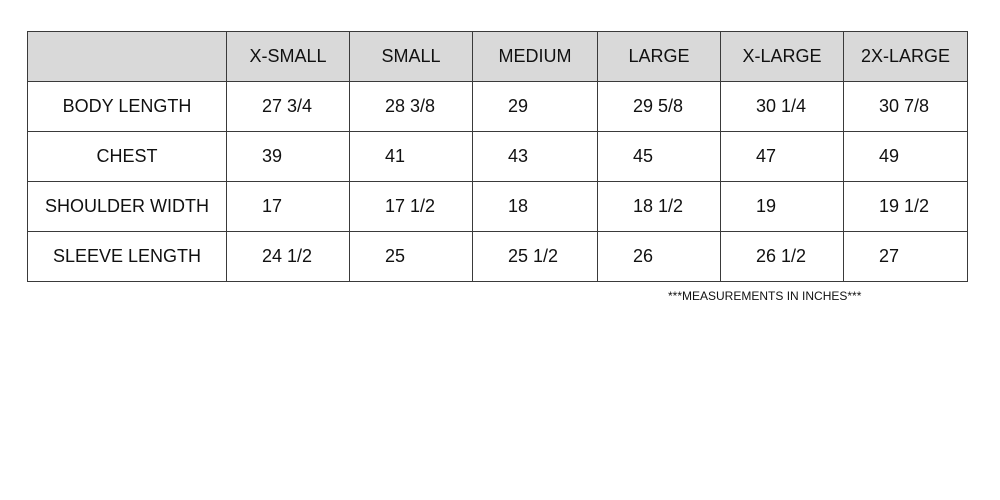  Describe the element at coordinates (411, 56) in the screenshot. I see `header-cell: SMALL` at that location.